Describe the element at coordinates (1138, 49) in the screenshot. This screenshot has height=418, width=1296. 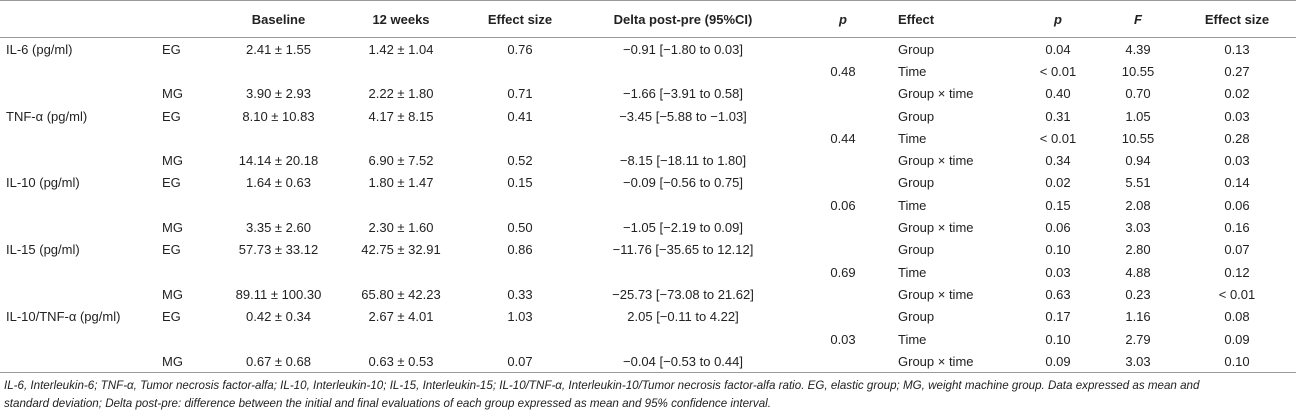
I see `cell-f: 4.39` at that location.